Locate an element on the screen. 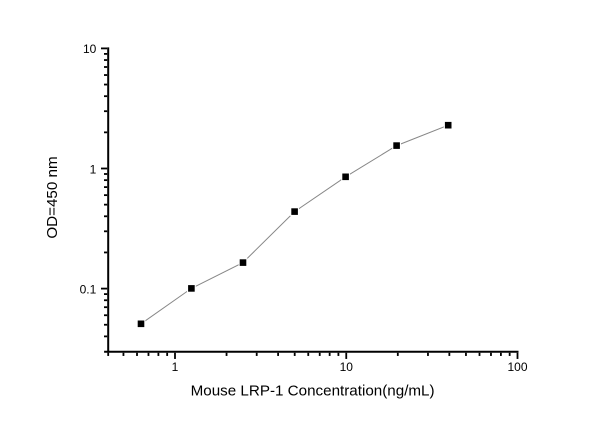 The height and width of the screenshot is (426, 600). svg-text:Mouse LRP-1 Concentration(ng/m: Mouse LRP-1 Concentration(ng/mL) is located at coordinates (313, 391).